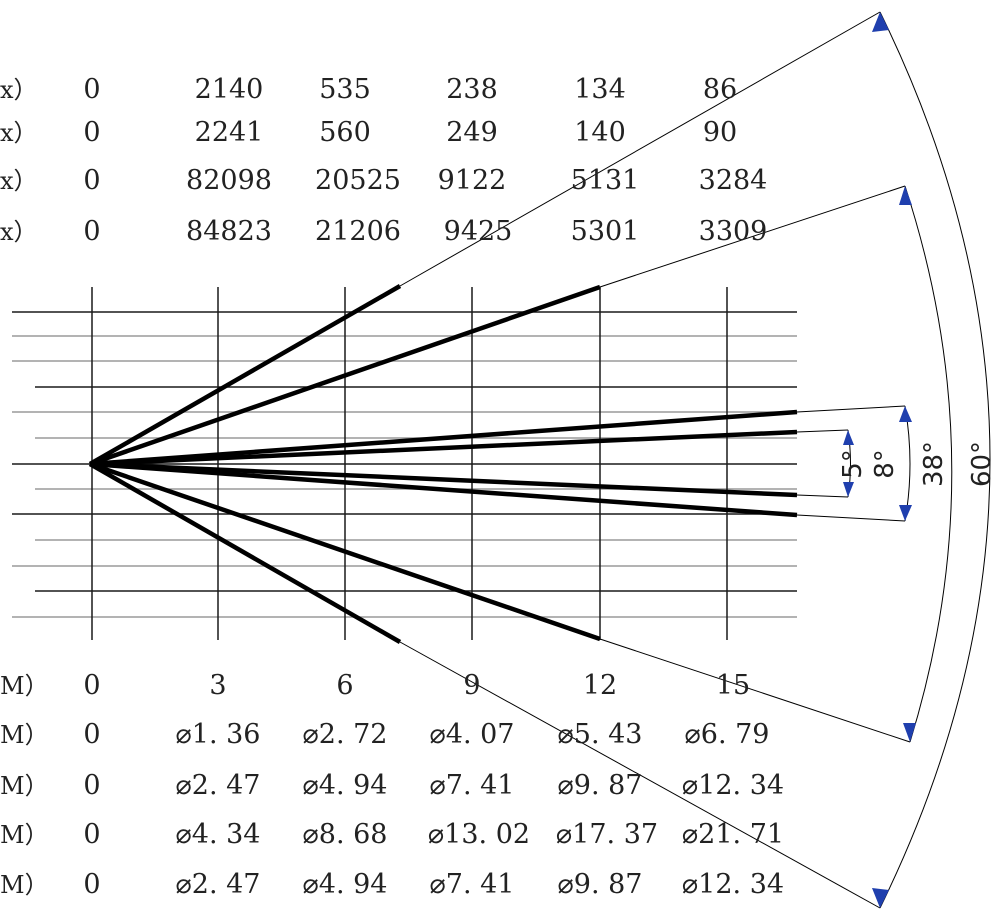 Image resolution: width=1005 pixels, height=918 pixels. What do you see at coordinates (472, 89) in the screenshot?
I see `table-cell: 238` at bounding box center [472, 89].